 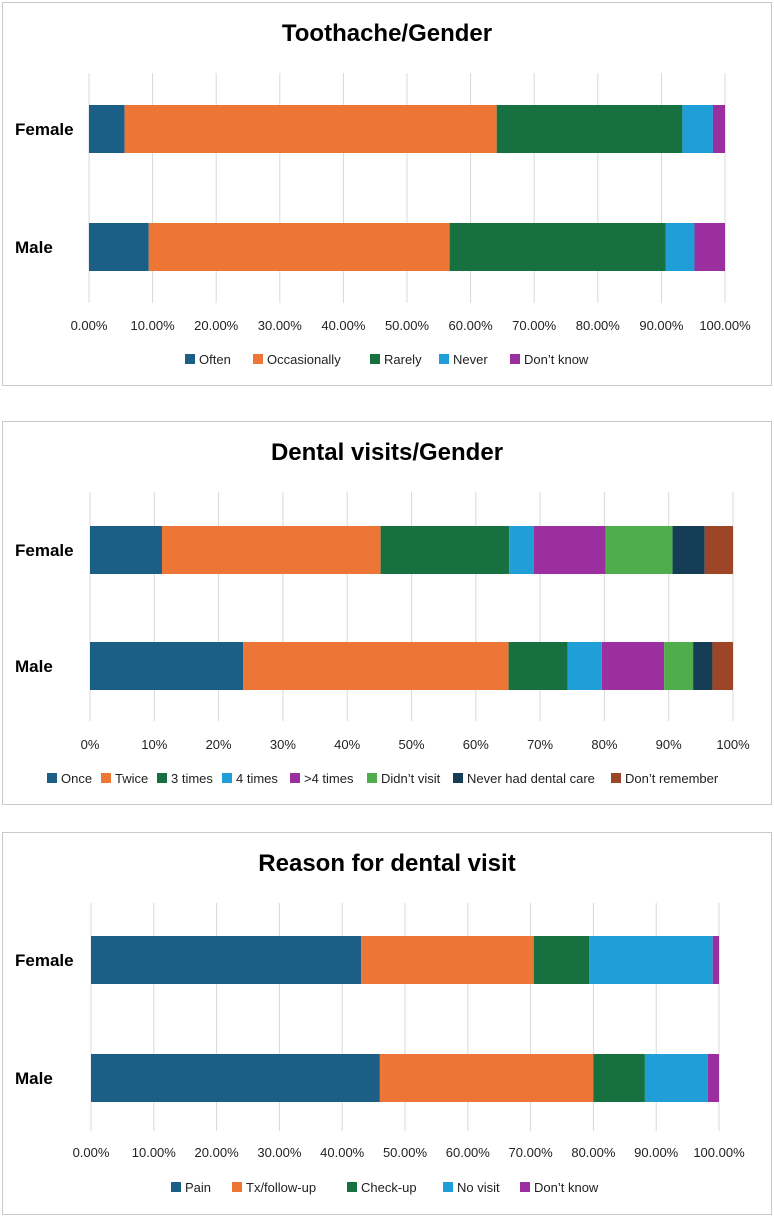 What do you see at coordinates (283, 744) in the screenshot?
I see `chart-1-tick-label-3: 30%` at bounding box center [283, 744].